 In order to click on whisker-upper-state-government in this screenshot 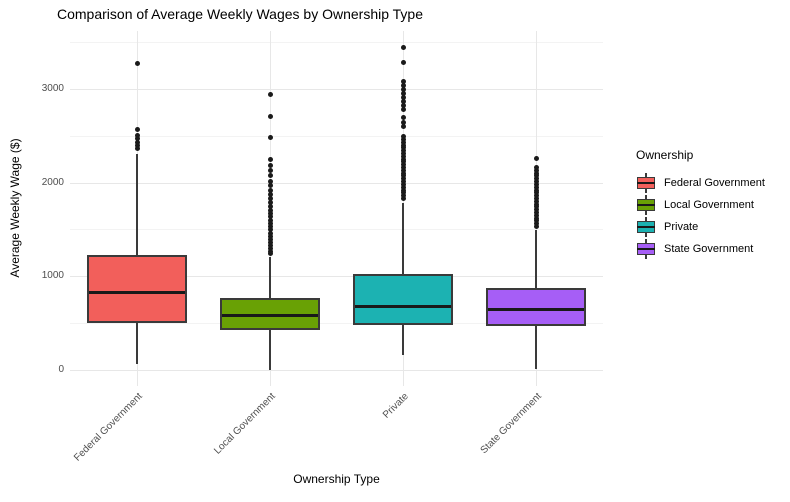, I will do `click(536, 259)`.